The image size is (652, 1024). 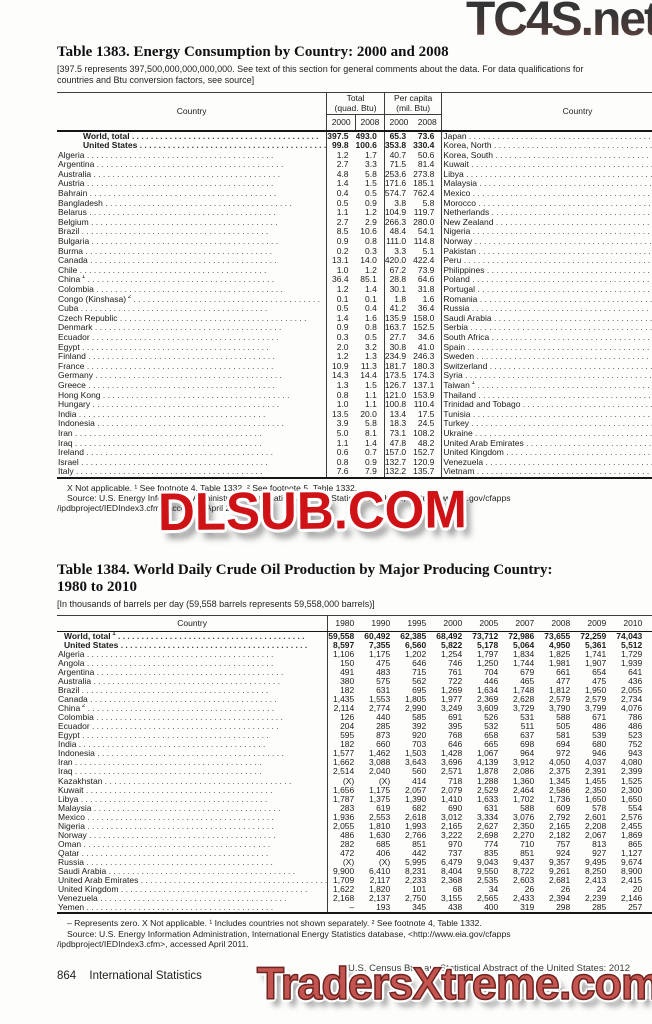 What do you see at coordinates (559, 790) in the screenshot?
I see `value-cell: 2,586` at bounding box center [559, 790].